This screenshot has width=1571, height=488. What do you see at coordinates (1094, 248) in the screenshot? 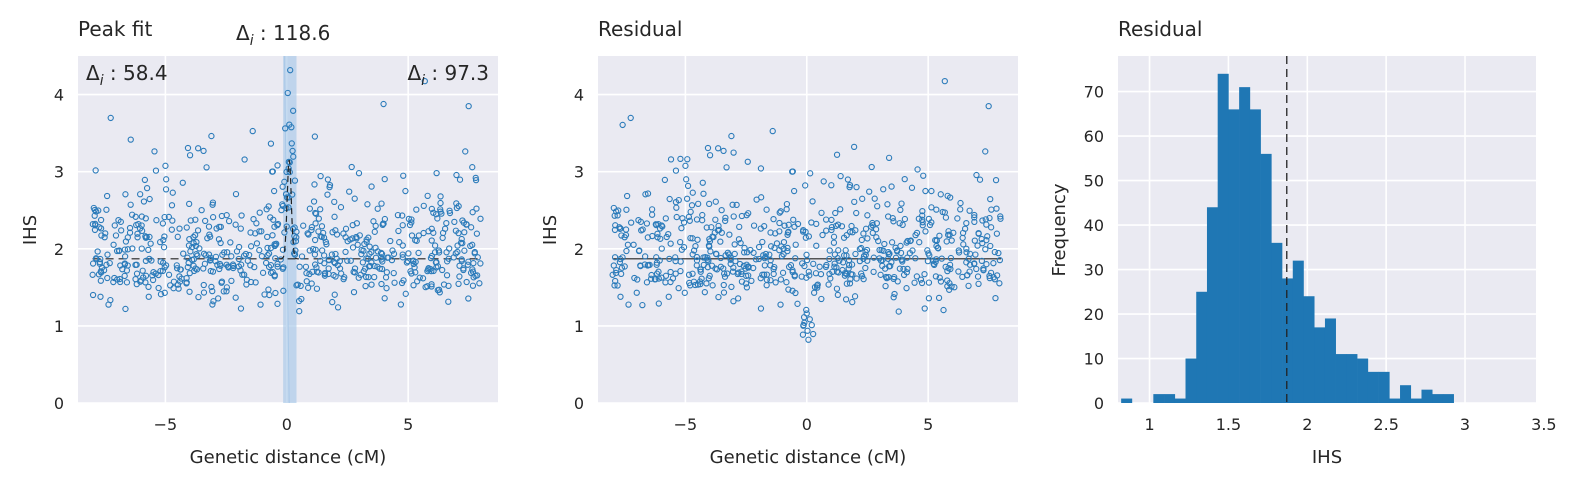
I see `y-ticks: 0 10 20 30 40 50 60 70` at bounding box center [1094, 248].